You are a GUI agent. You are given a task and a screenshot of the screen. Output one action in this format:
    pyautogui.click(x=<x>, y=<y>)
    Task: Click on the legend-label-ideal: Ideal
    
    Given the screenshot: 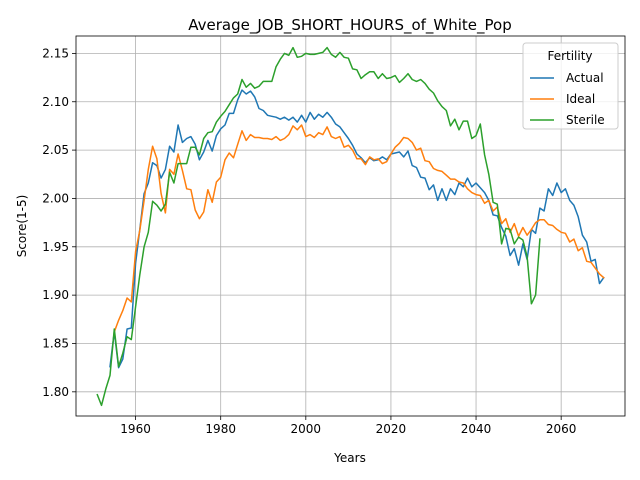 What is the action you would take?
    pyautogui.click(x=580, y=99)
    